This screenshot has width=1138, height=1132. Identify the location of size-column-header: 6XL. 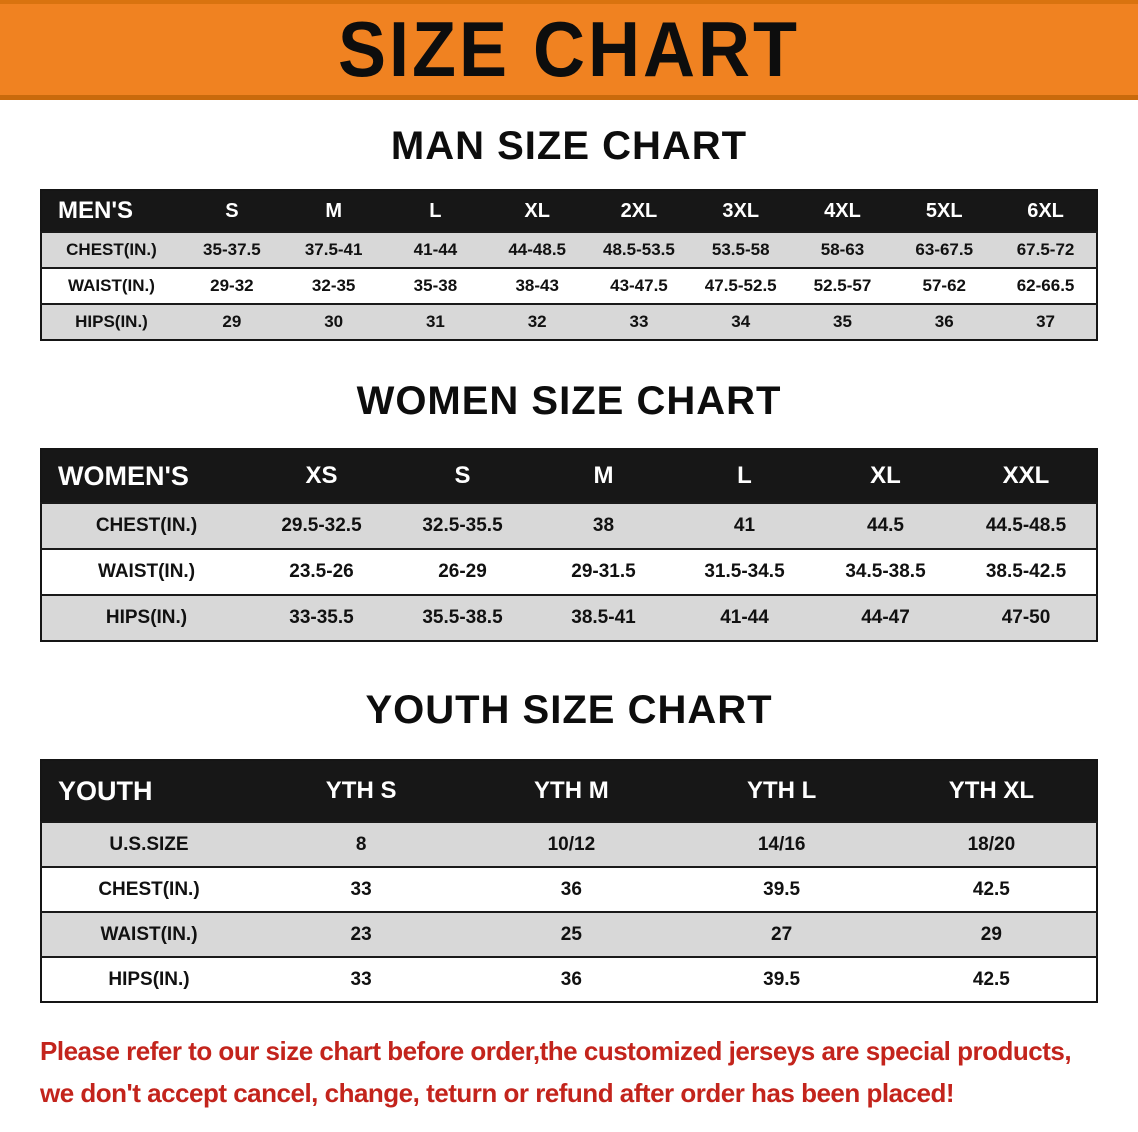
(1046, 211).